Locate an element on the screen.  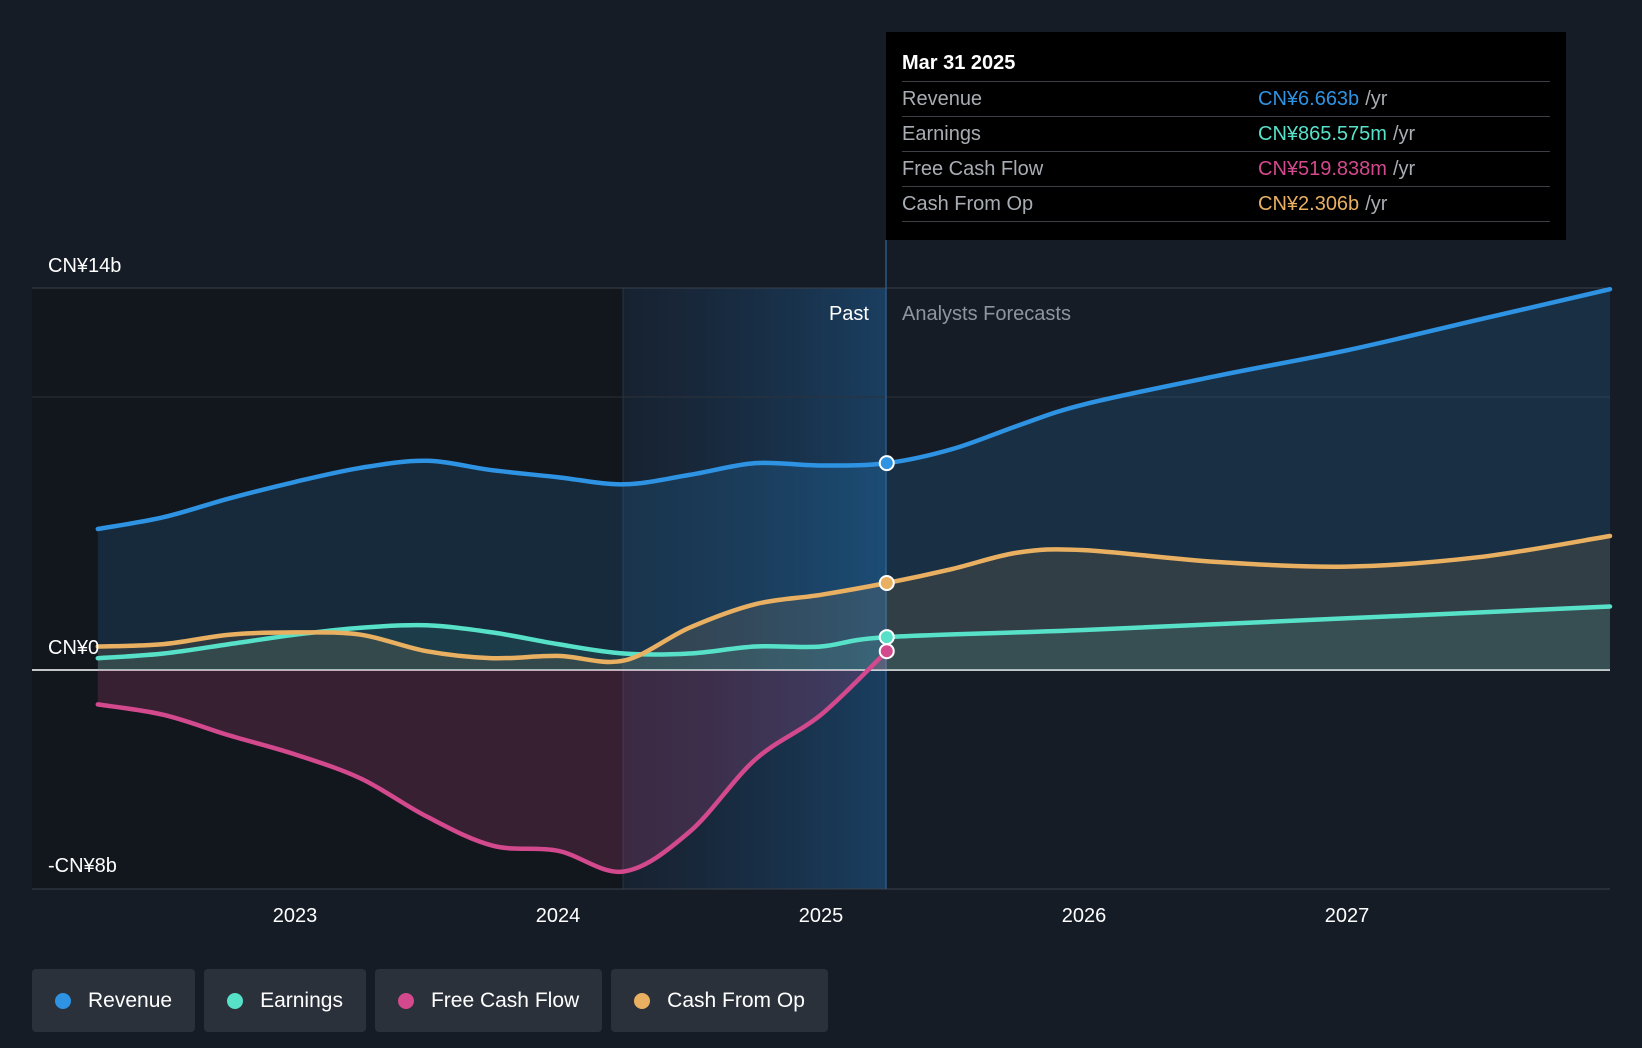
earnings-line is located at coordinates (854, 632).